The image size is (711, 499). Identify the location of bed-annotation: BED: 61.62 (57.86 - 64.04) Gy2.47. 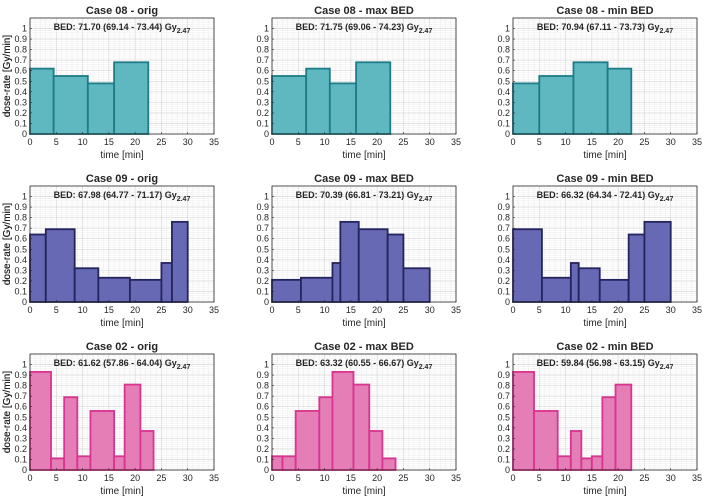
(122, 364).